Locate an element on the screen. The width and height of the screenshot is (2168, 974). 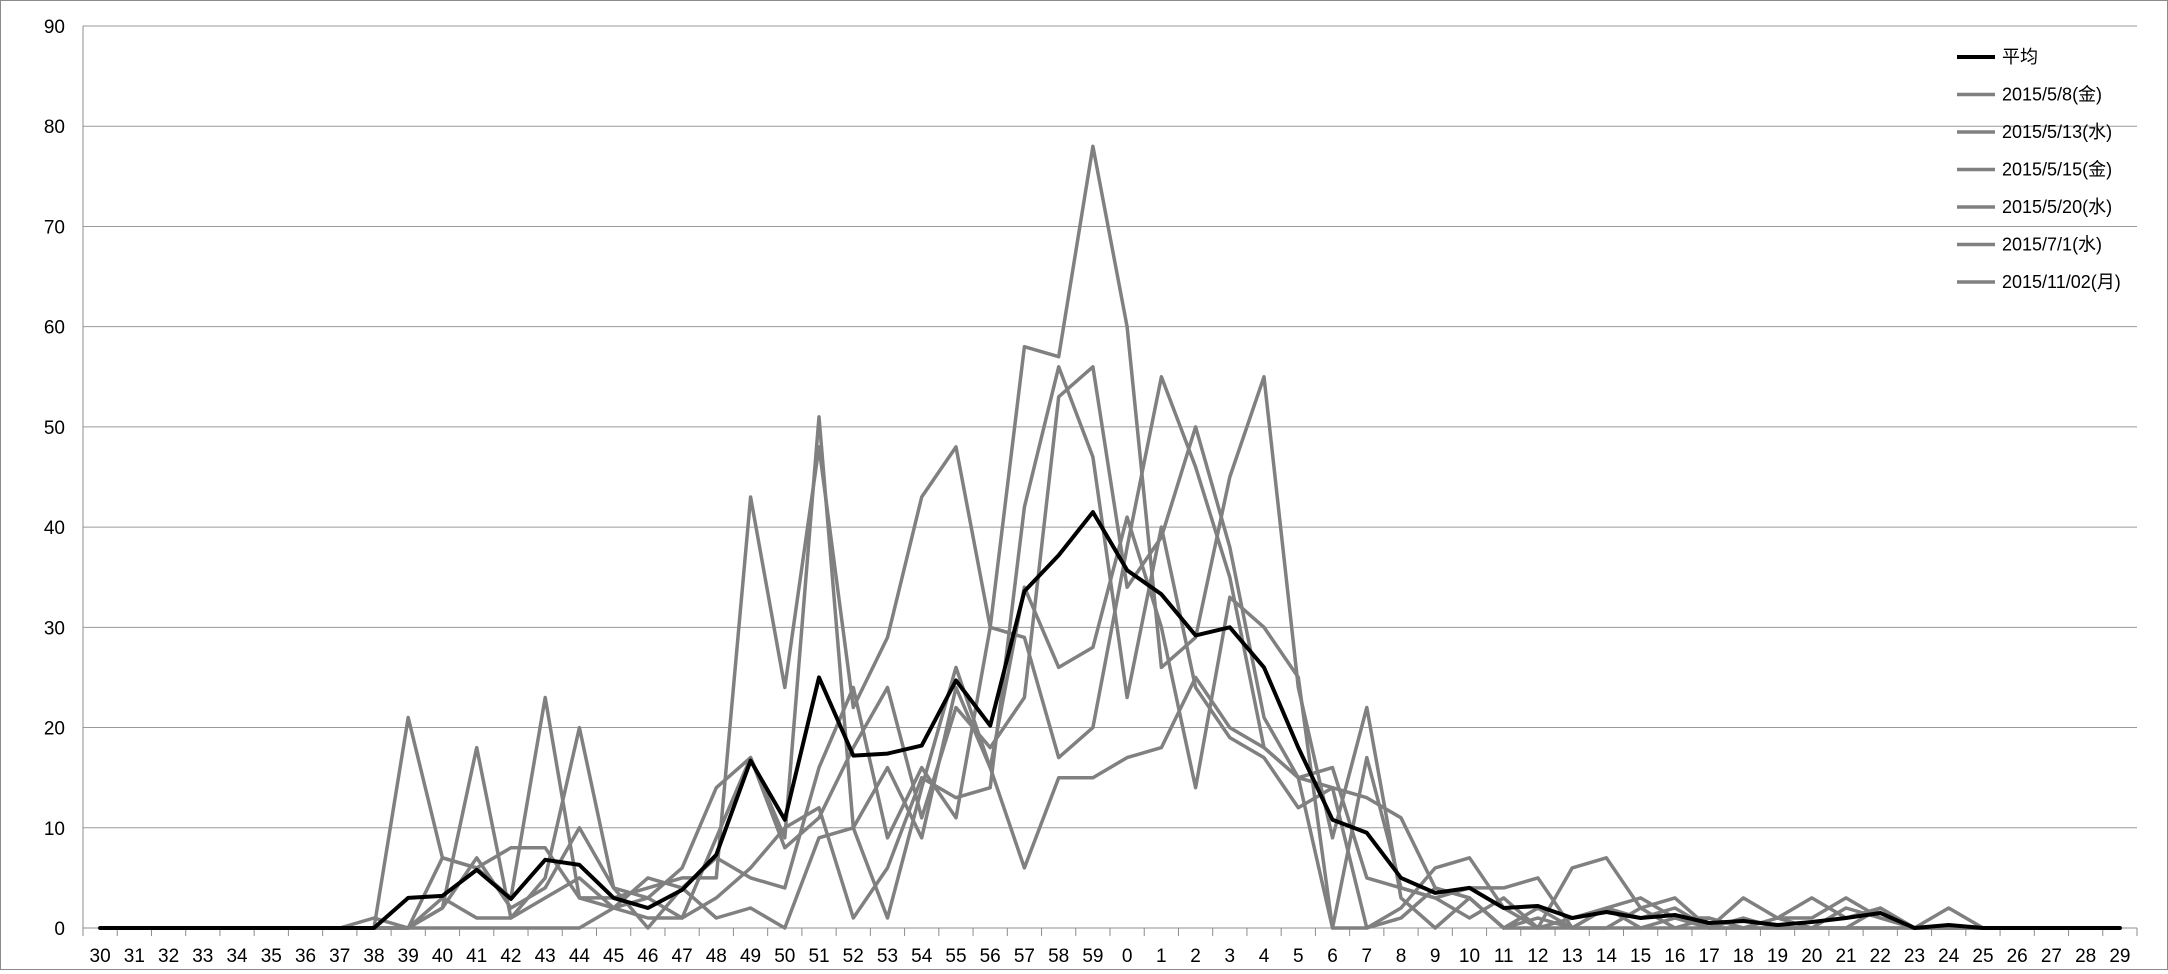
x-tick-label: 24 is located at coordinates (1949, 956).